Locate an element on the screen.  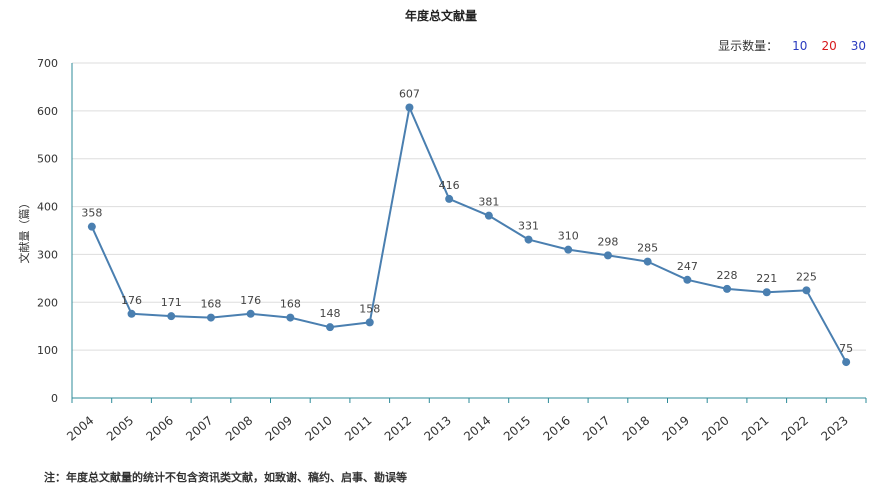
data-point-2012 is located at coordinates (409, 107).